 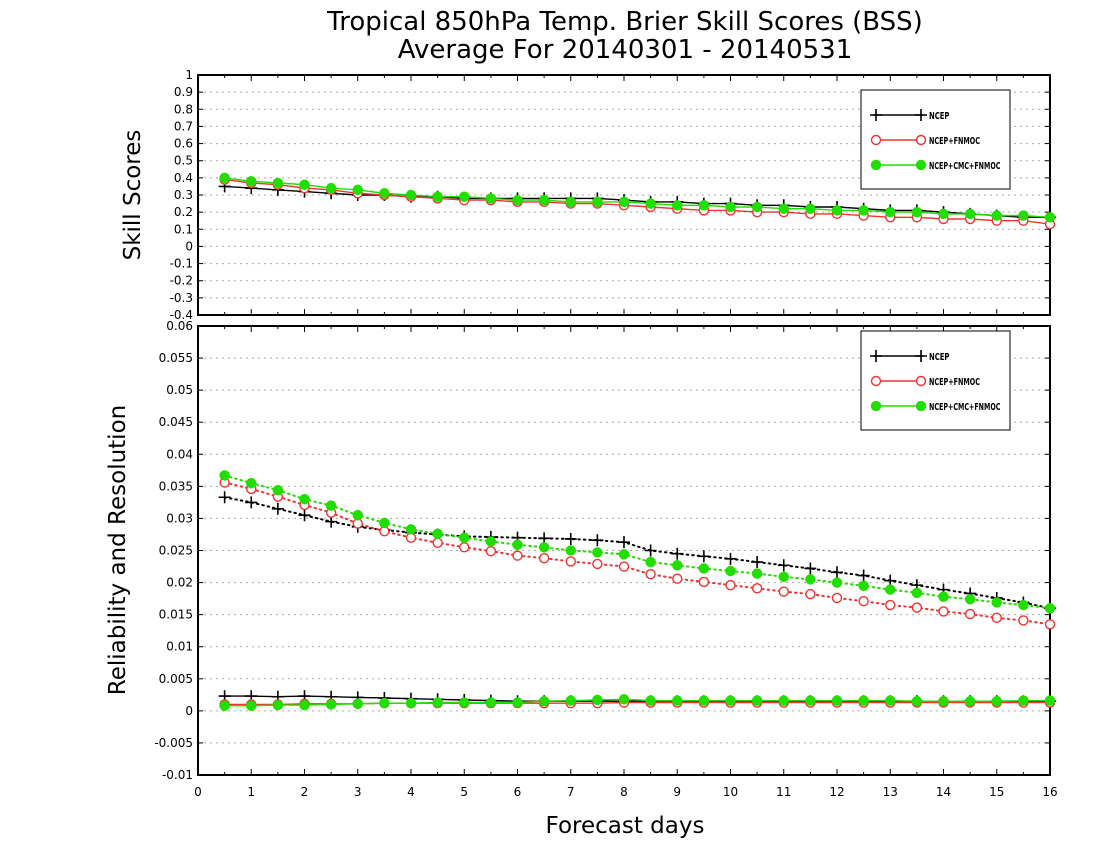 What do you see at coordinates (183, 92) in the screenshot?
I see `y-tick-label: 0.9` at bounding box center [183, 92].